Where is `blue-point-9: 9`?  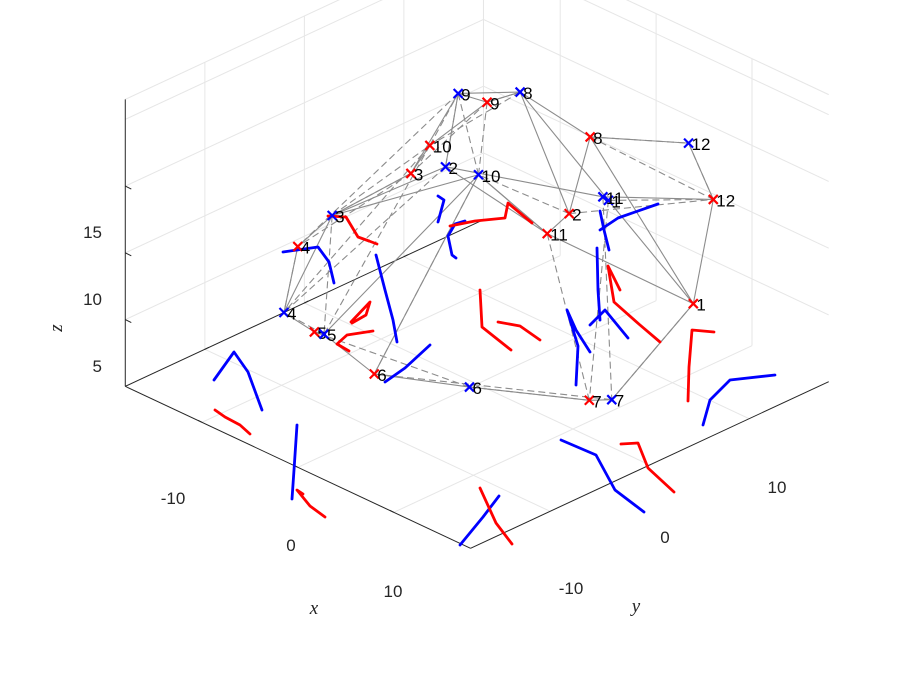
blue-point-9: 9 is located at coordinates (461, 94).